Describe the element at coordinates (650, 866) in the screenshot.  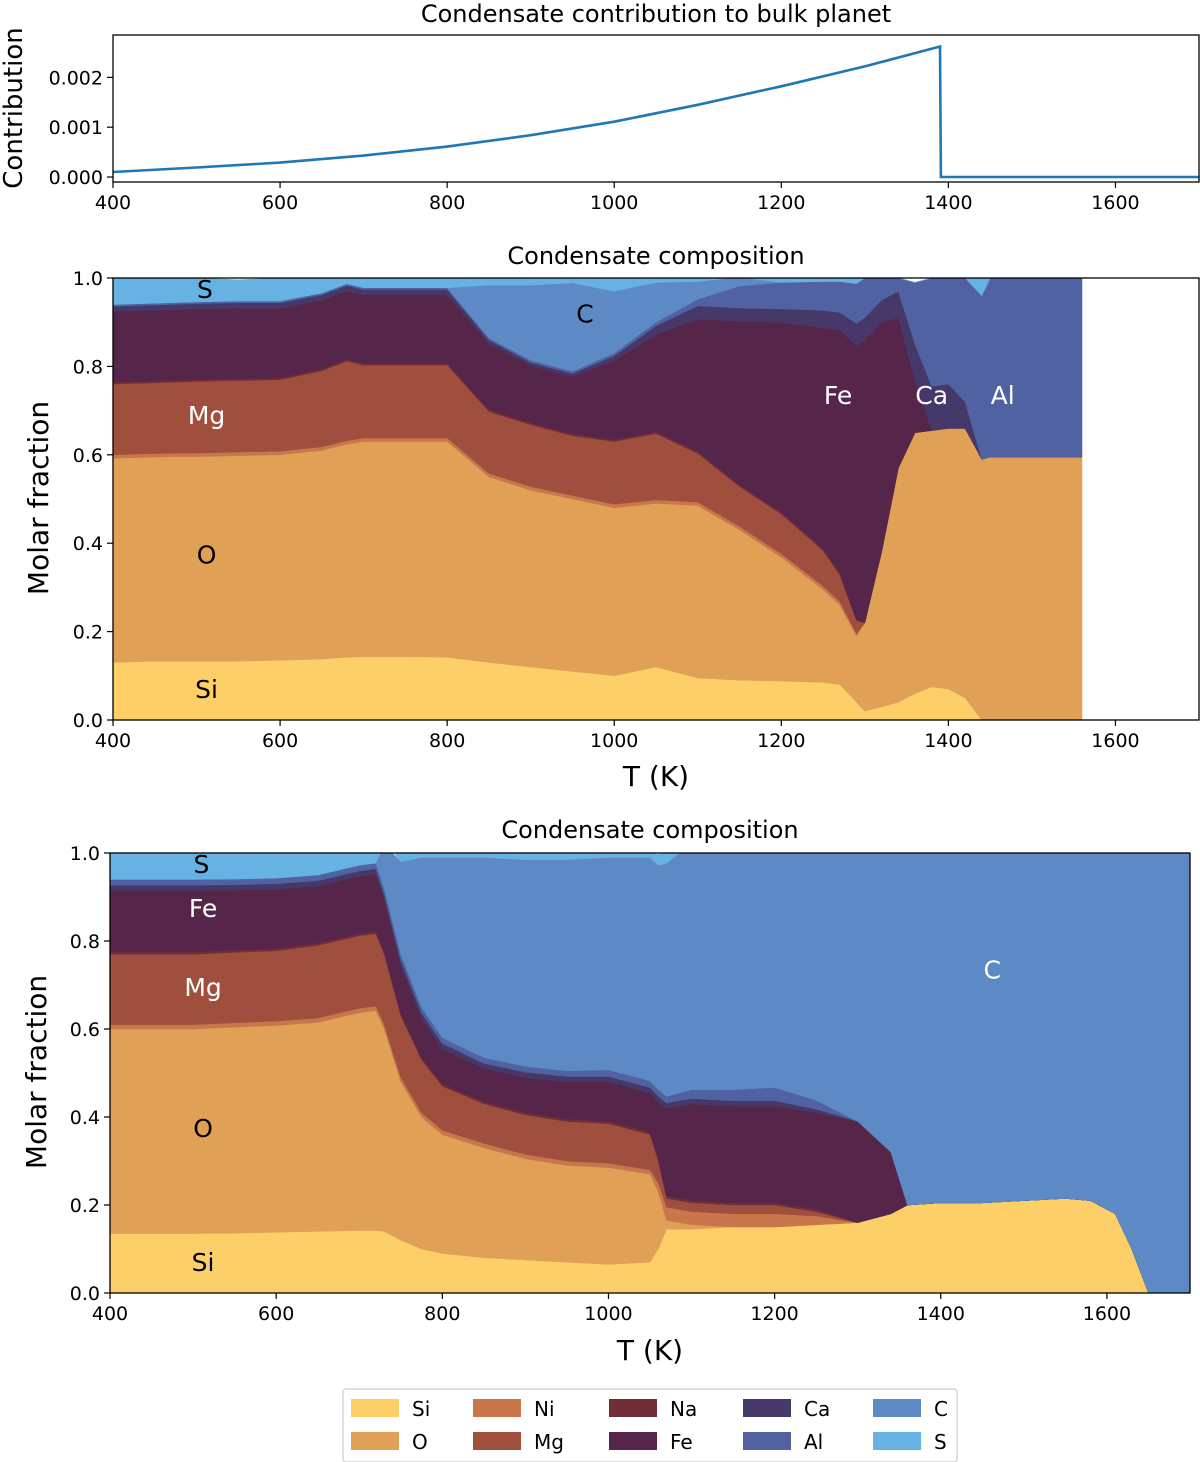
I see `area-s` at that location.